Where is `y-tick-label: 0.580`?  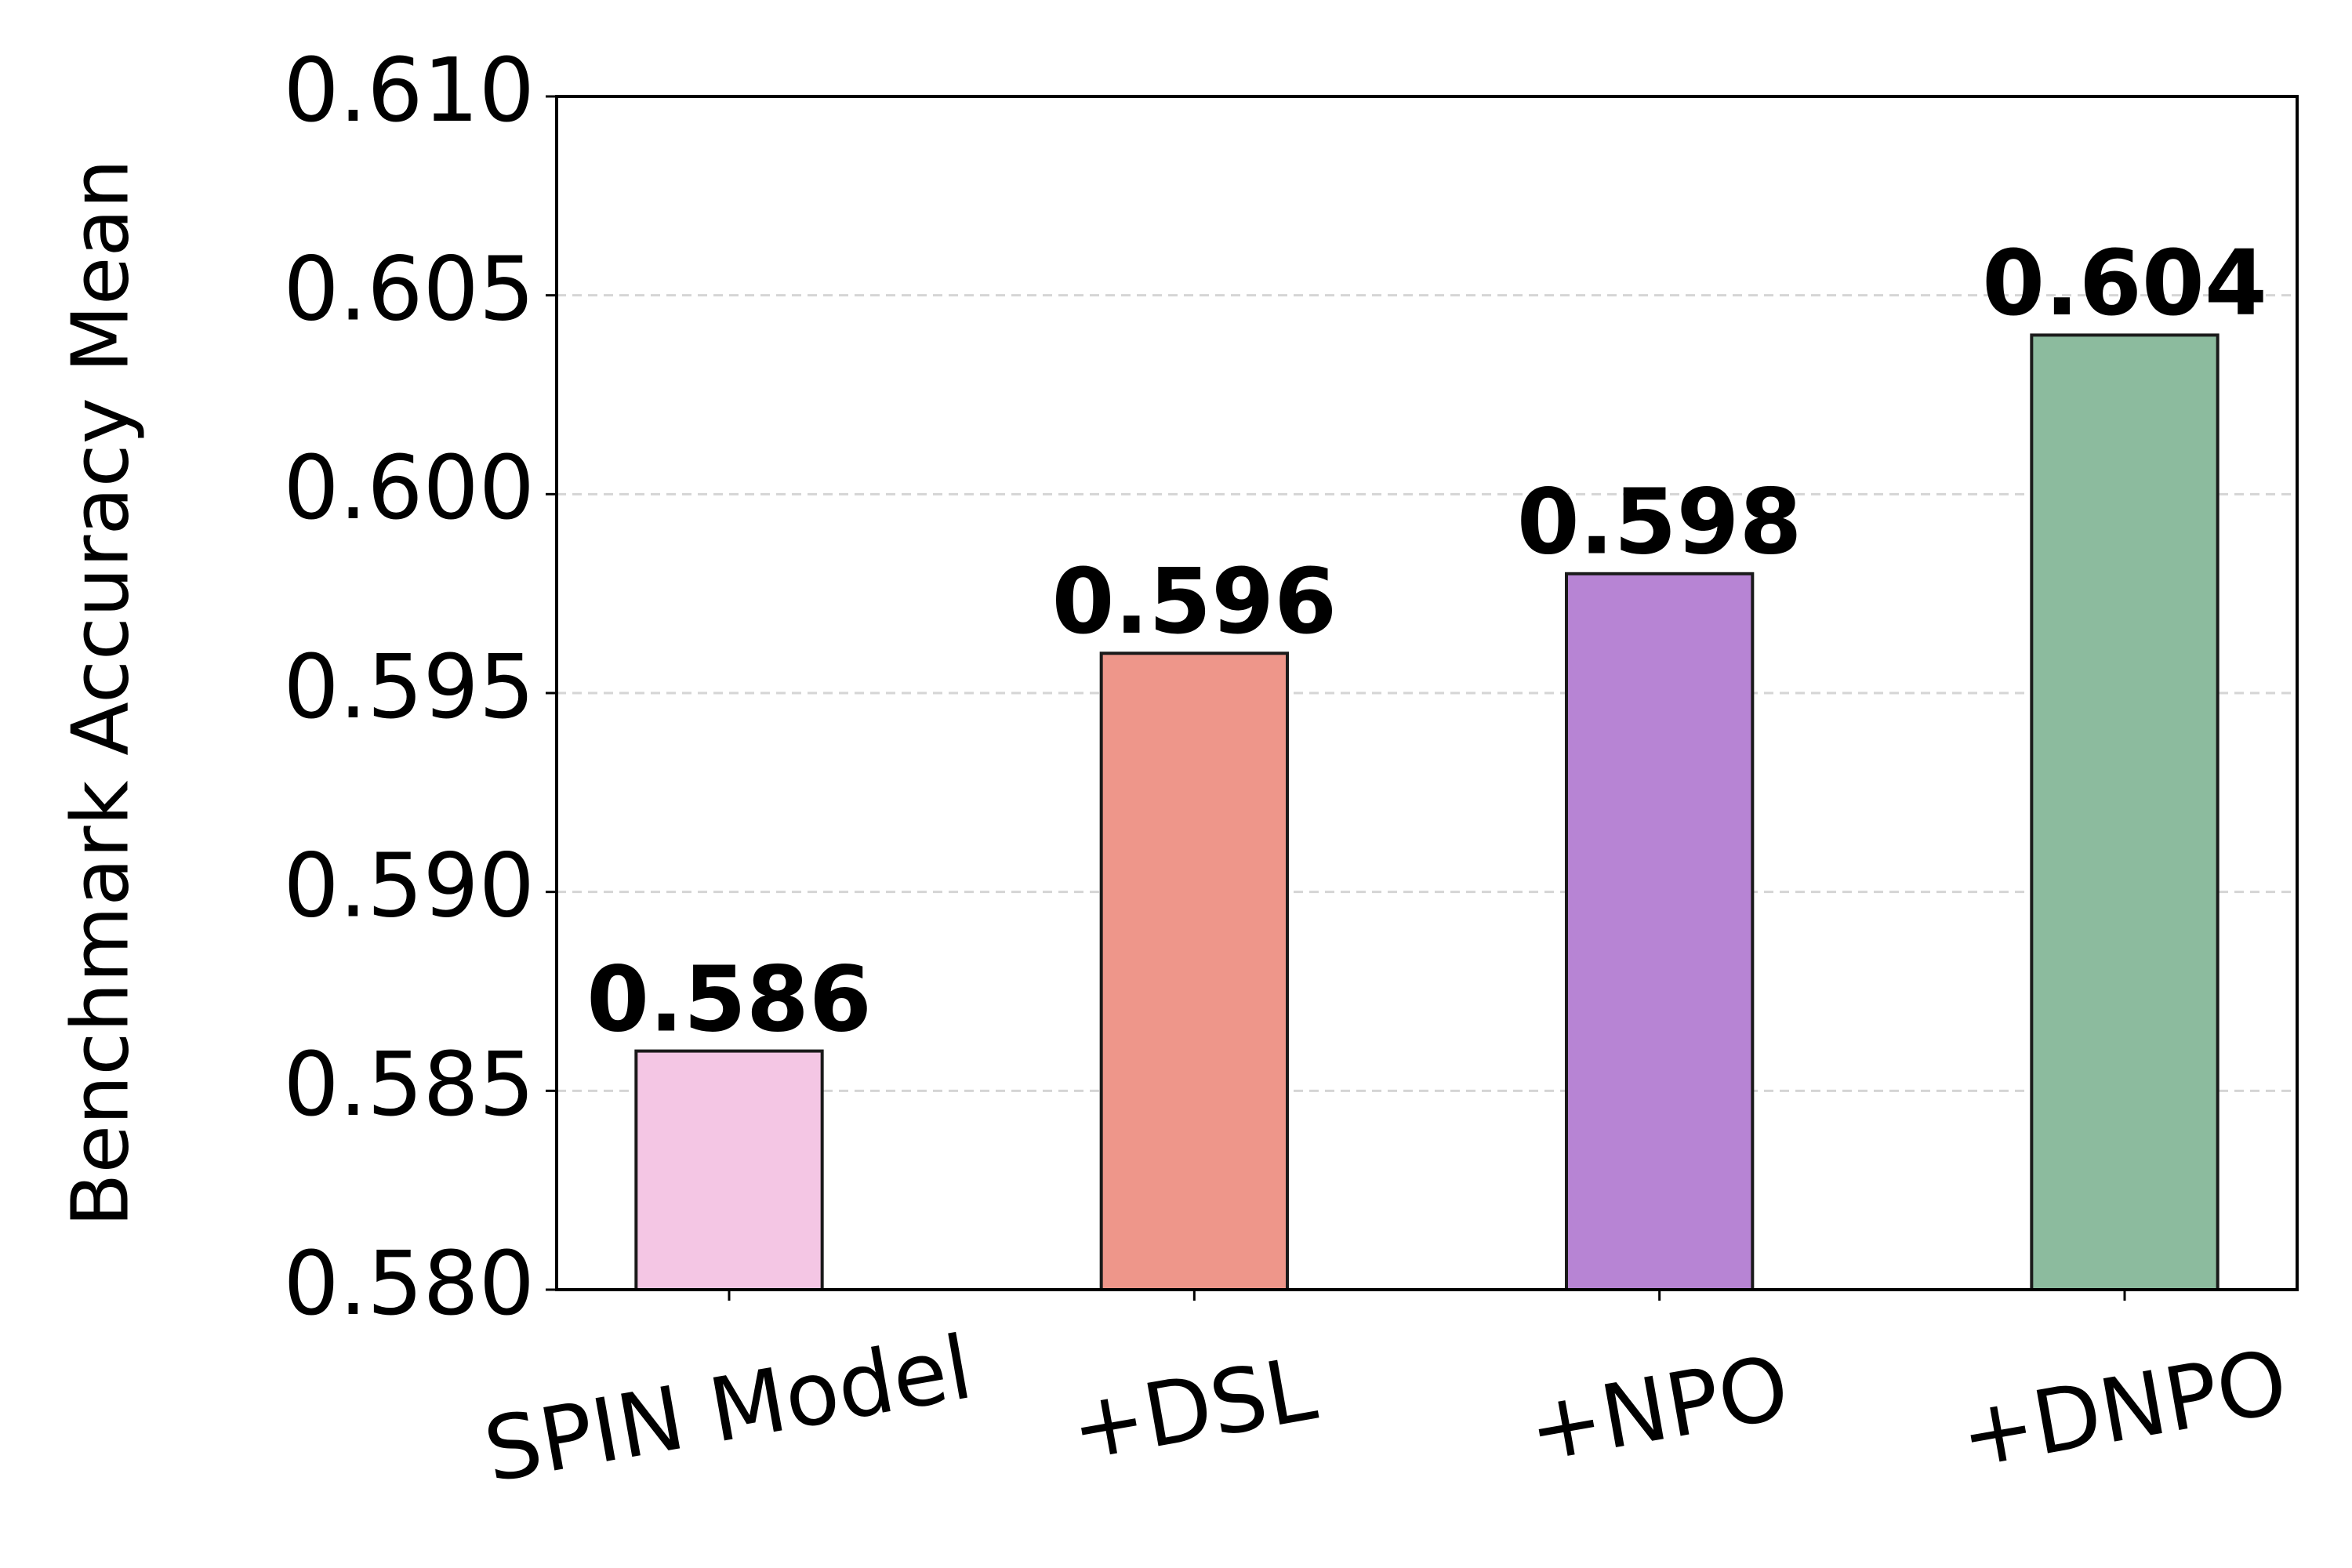
y-tick-label: 0.580 is located at coordinates (409, 1284).